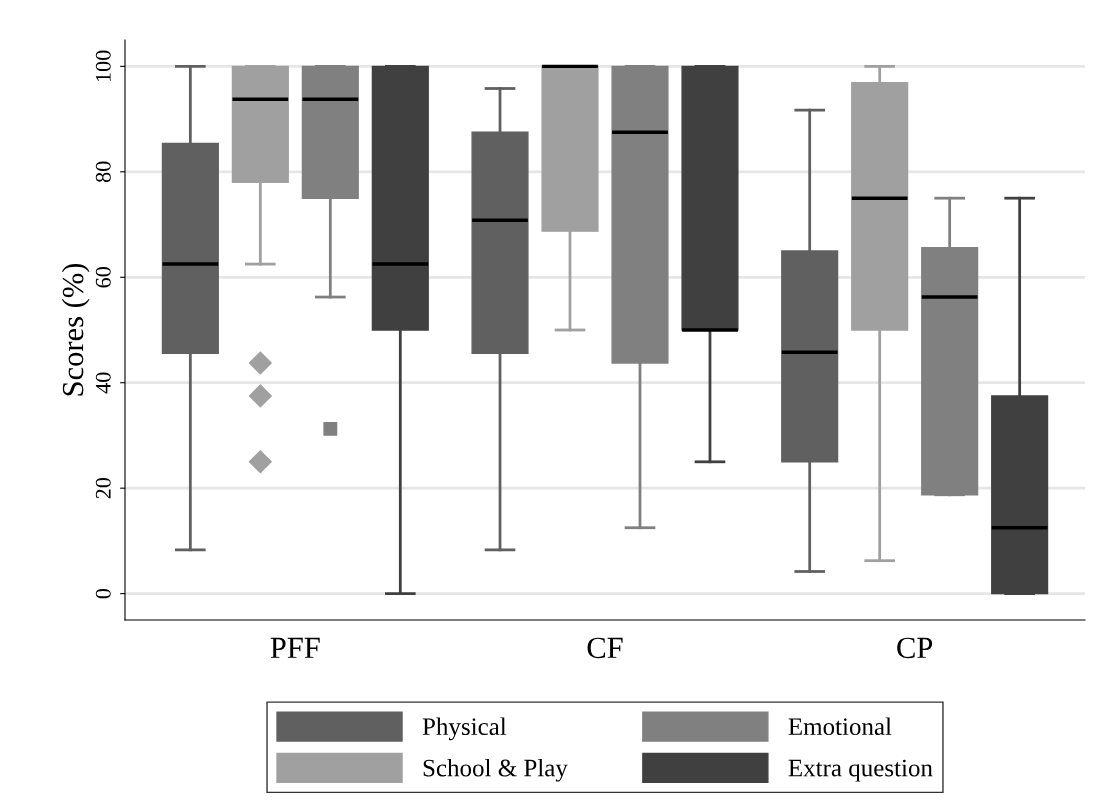  I want to click on y-axis-title: Scores (%), so click(75, 329).